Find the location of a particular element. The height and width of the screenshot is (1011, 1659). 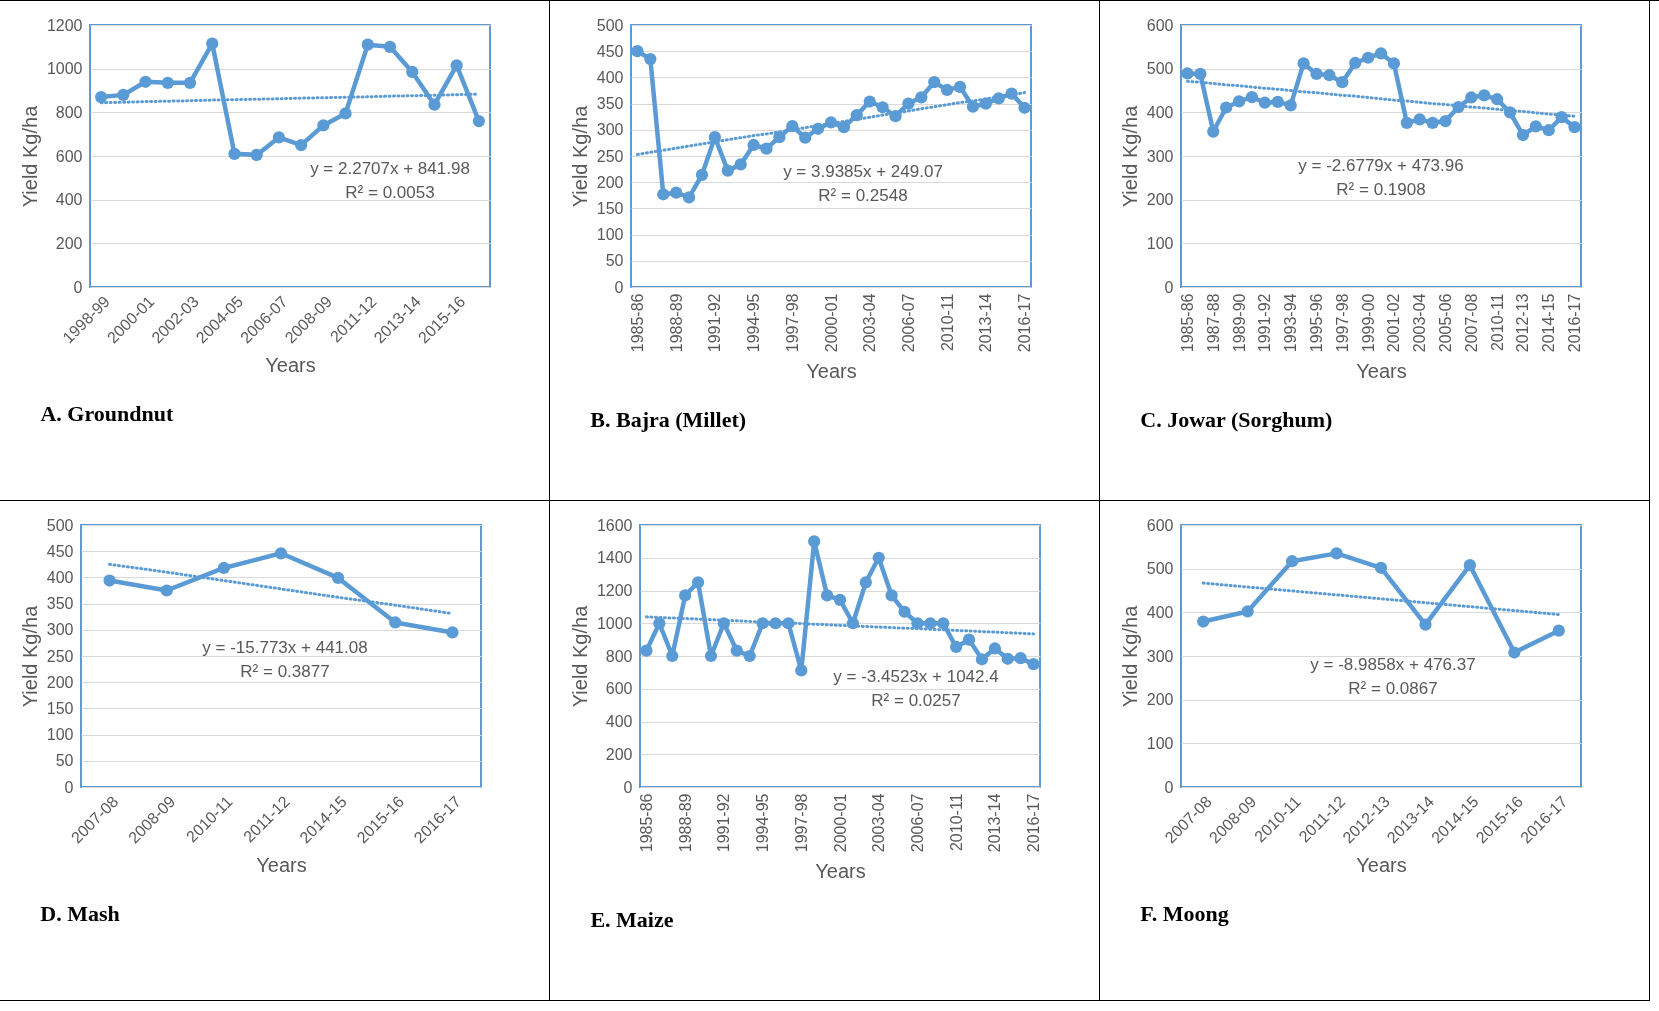

annotation: y = 3.9385x + 249.07 is located at coordinates (863, 171).